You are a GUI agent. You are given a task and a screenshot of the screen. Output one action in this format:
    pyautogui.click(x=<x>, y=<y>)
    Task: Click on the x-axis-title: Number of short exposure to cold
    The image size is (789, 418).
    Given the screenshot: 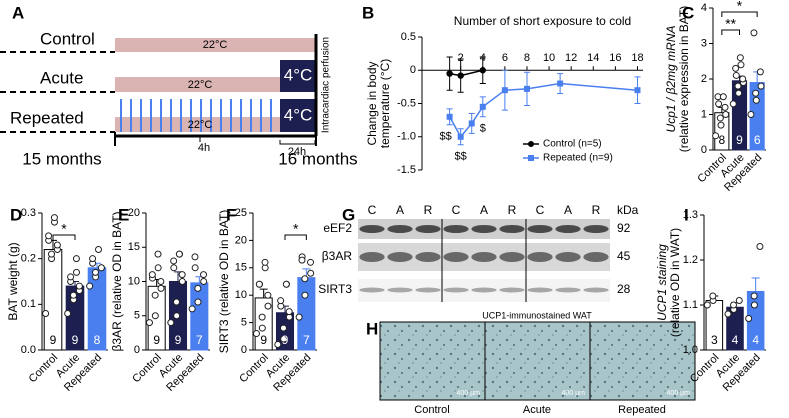 What is the action you would take?
    pyautogui.click(x=542, y=21)
    